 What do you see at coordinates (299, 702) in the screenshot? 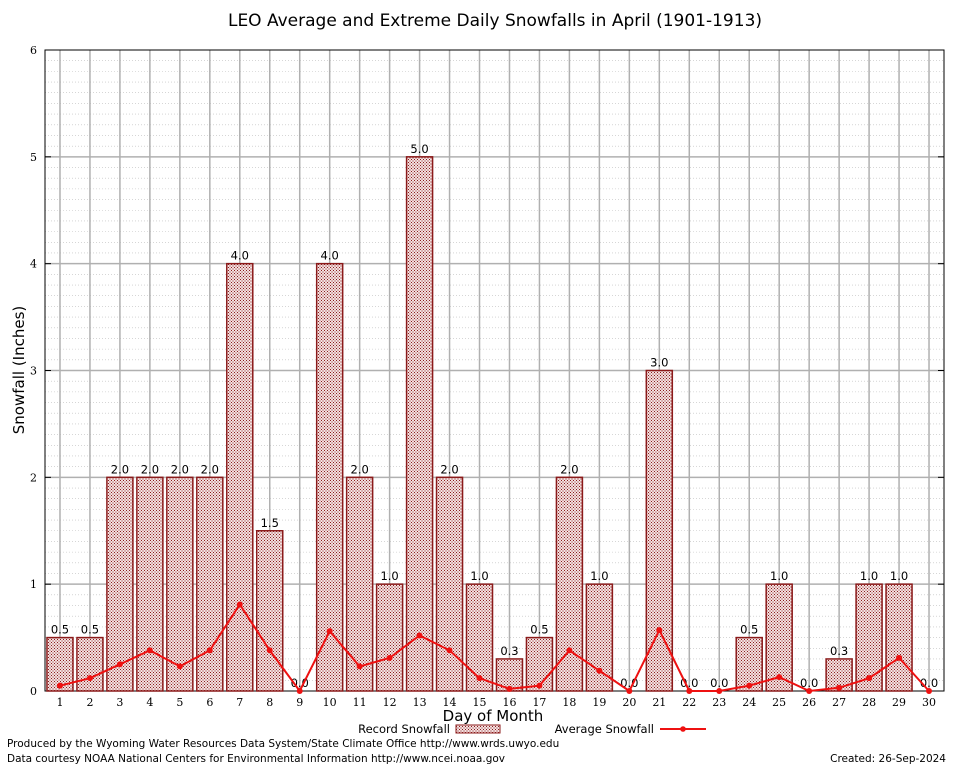
I see `x-tick-label: 9` at bounding box center [299, 702].